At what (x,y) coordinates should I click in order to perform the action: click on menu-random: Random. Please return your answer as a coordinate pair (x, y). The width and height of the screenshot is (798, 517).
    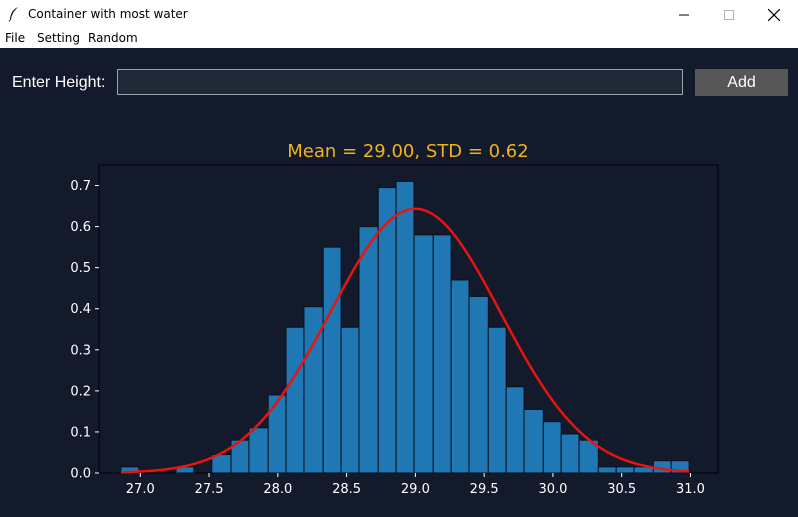
    Looking at the image, I should click on (113, 38).